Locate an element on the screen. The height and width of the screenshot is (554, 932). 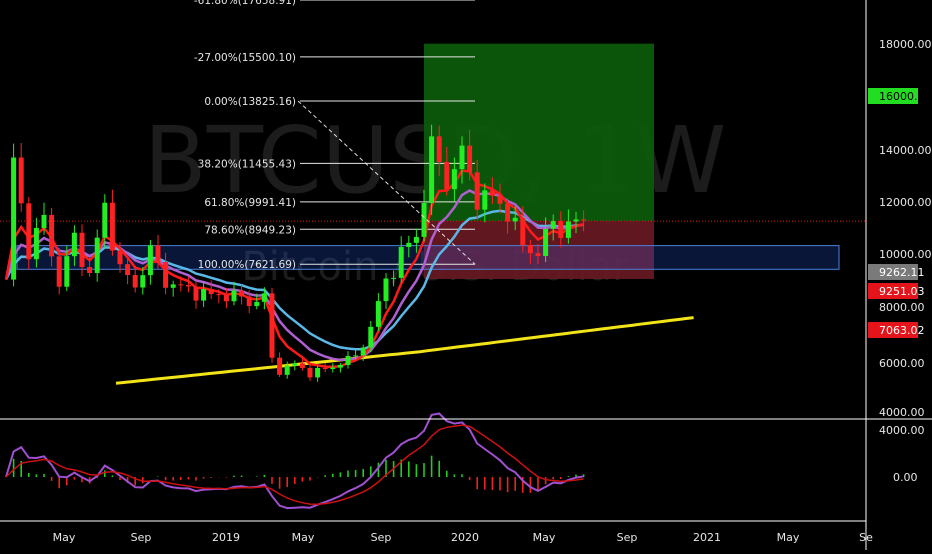
profit-zone is located at coordinates (539, 132).